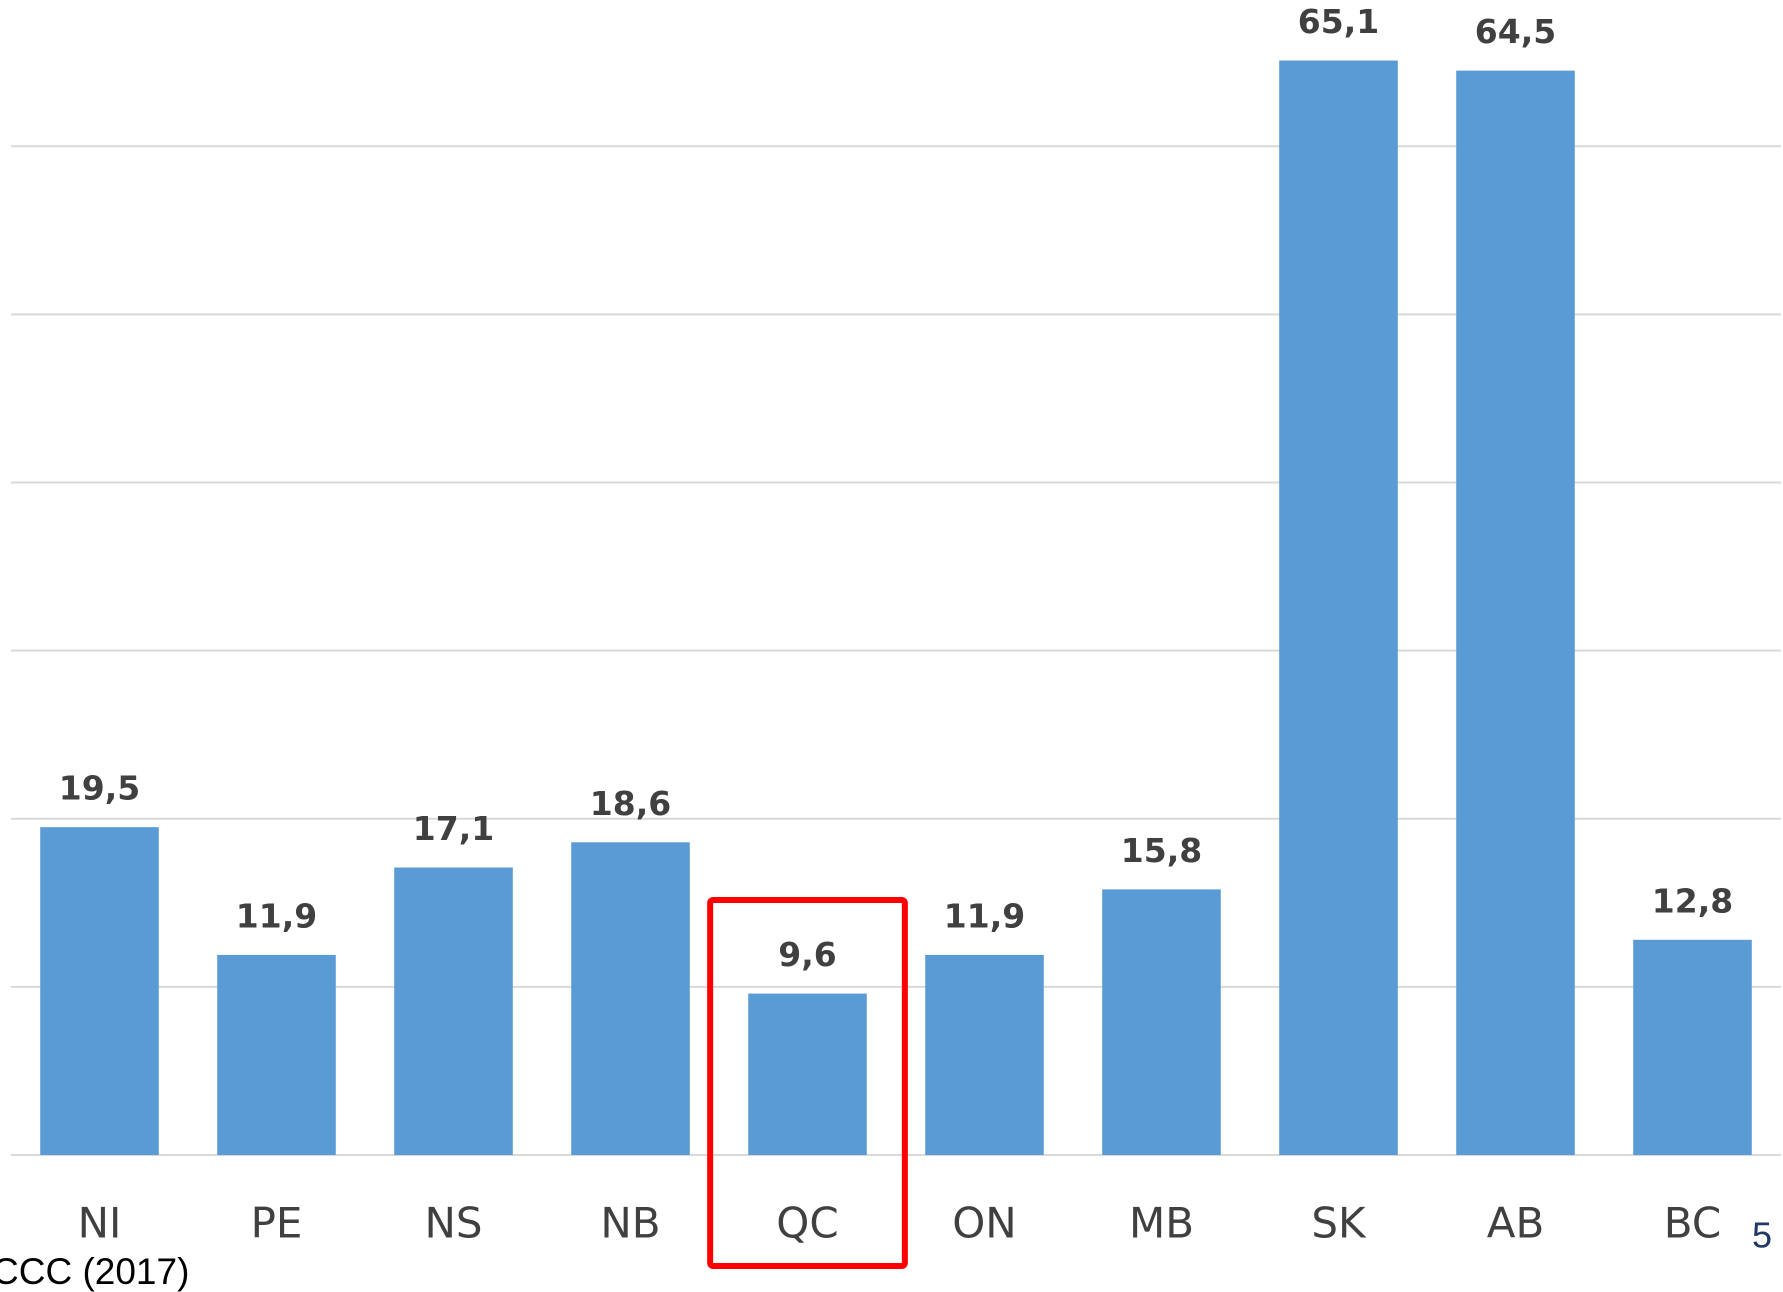  What do you see at coordinates (1515, 31) in the screenshot?
I see `data-label: 64,5` at bounding box center [1515, 31].